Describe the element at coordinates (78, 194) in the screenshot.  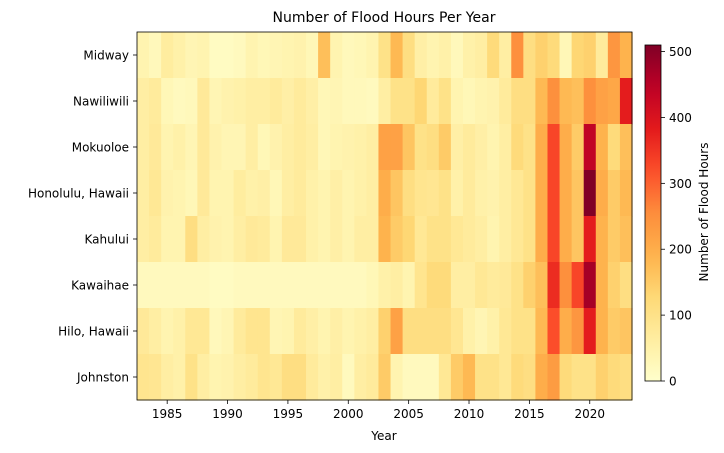
I see `y-tick-label: Honolulu, Hawaii` at that location.